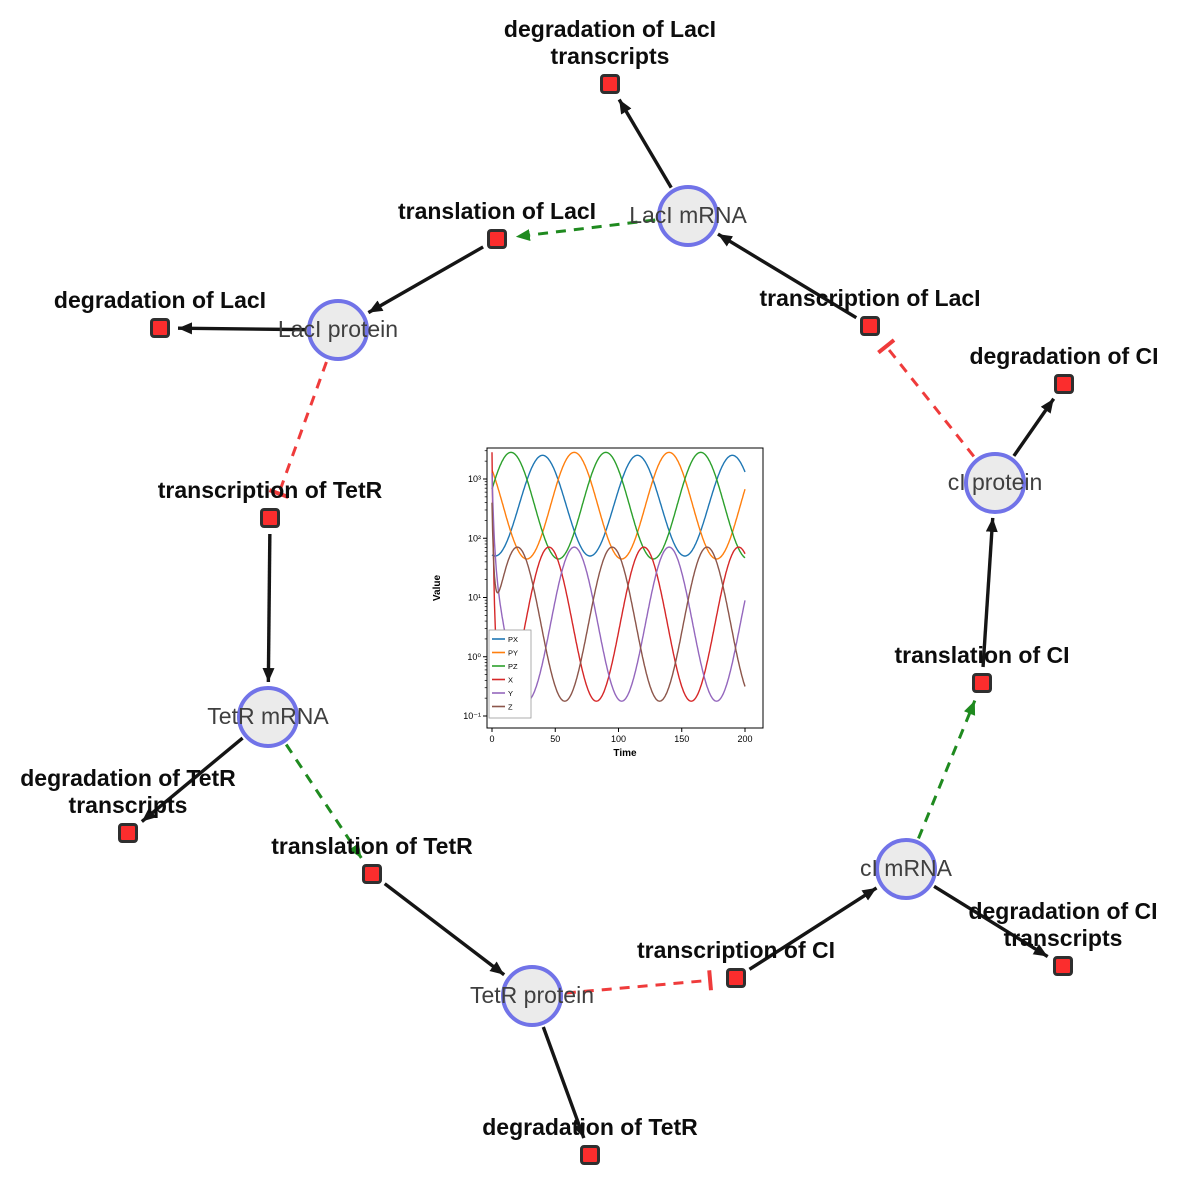 This screenshot has height=1200, width=1189. I want to click on reaction-node-deg-tetr, so click(590, 1155).